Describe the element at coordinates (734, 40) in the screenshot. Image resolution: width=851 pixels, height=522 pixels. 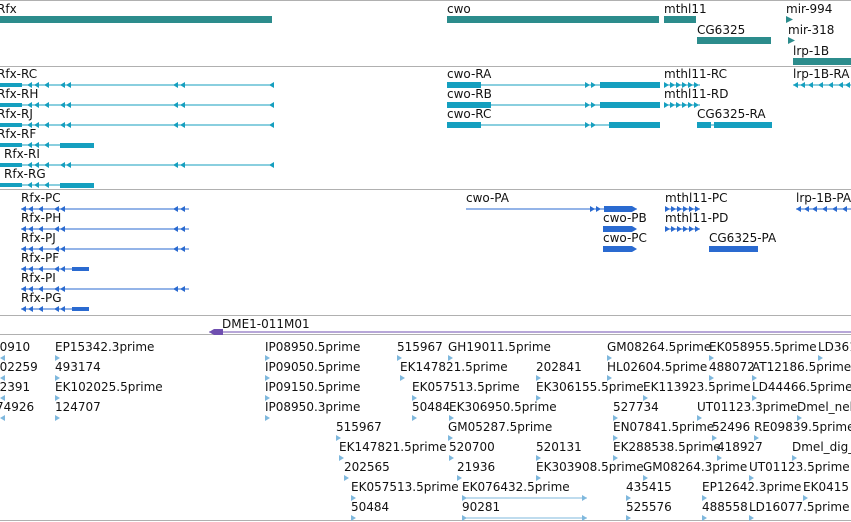
I see `gene-cg6325` at that location.